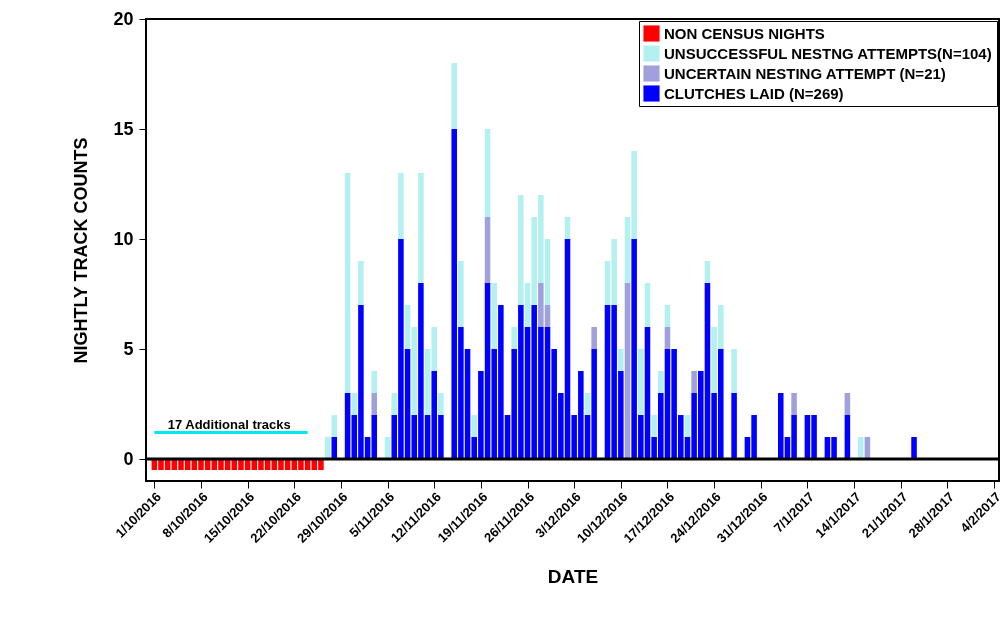  What do you see at coordinates (744, 33) in the screenshot?
I see `legend-label: NON CENSUS NIGHTS` at bounding box center [744, 33].